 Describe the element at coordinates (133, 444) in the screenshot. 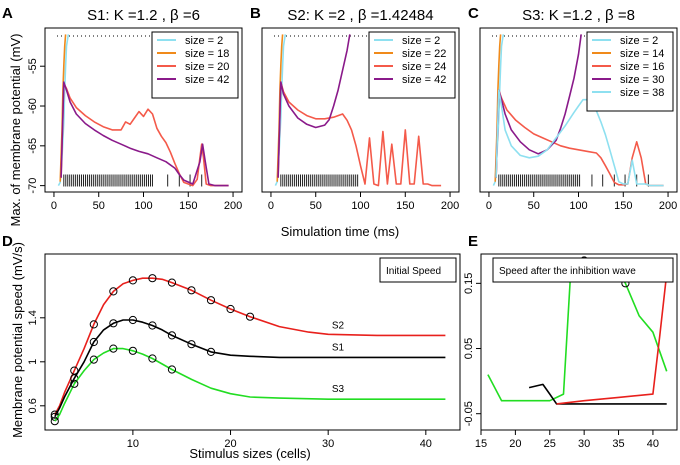

I see `x-tick-label: 10` at that location.